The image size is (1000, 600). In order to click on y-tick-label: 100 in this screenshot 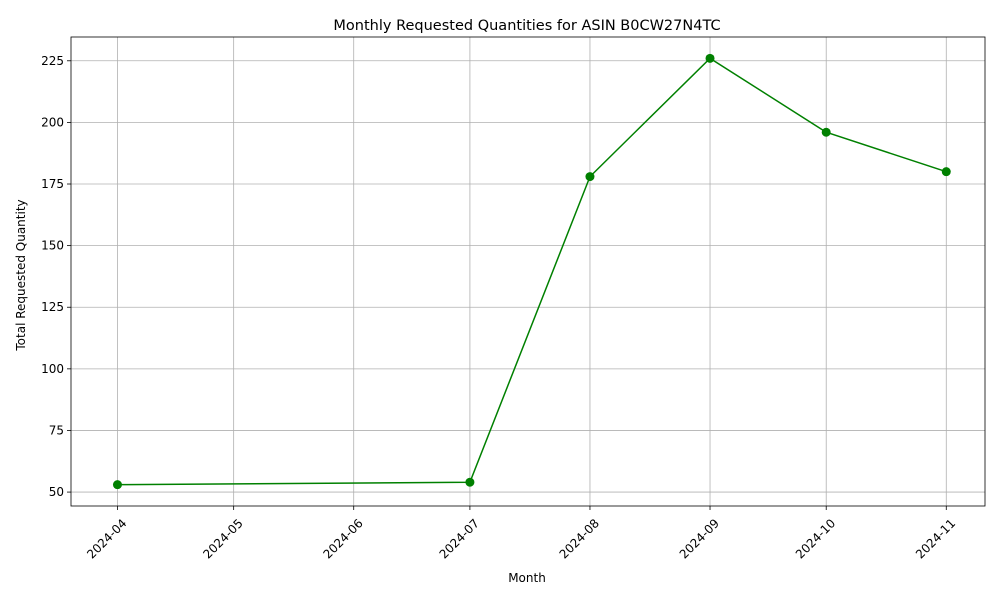, I will do `click(52, 369)`.